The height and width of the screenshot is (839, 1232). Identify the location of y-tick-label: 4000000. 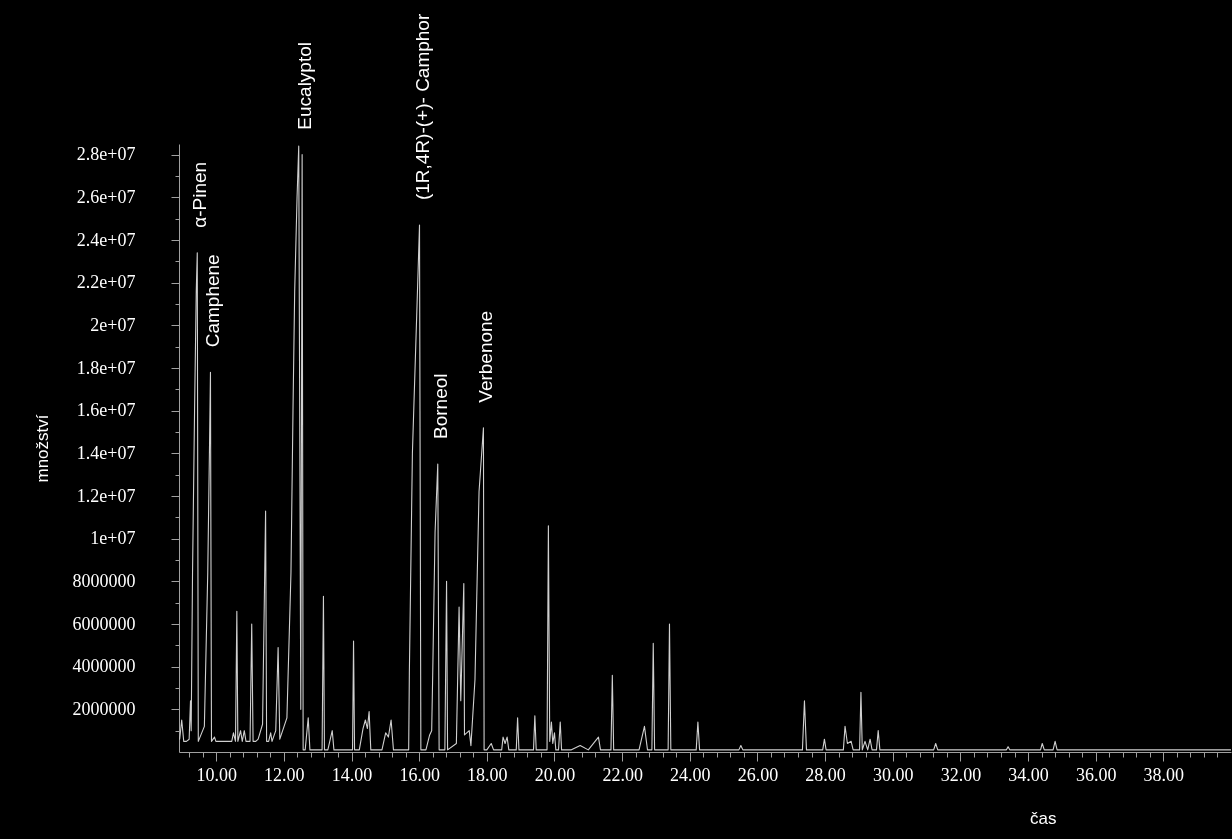
(104, 666).